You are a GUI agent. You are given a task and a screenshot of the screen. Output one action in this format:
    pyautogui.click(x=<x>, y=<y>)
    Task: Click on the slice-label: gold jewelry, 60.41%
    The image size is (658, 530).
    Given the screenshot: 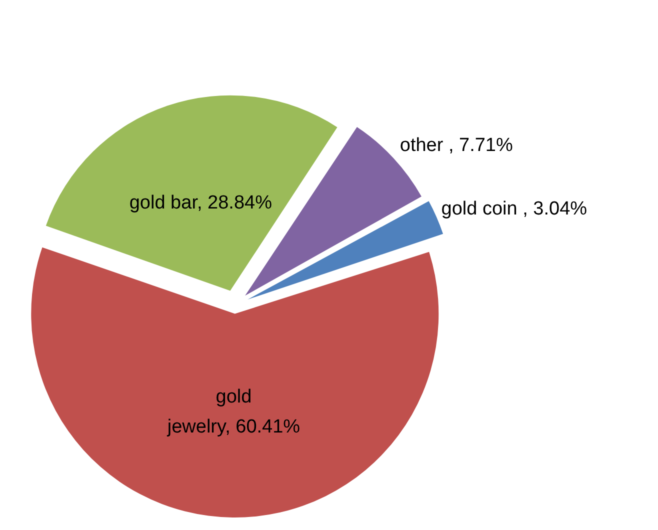 What is the action you would take?
    pyautogui.click(x=233, y=412)
    